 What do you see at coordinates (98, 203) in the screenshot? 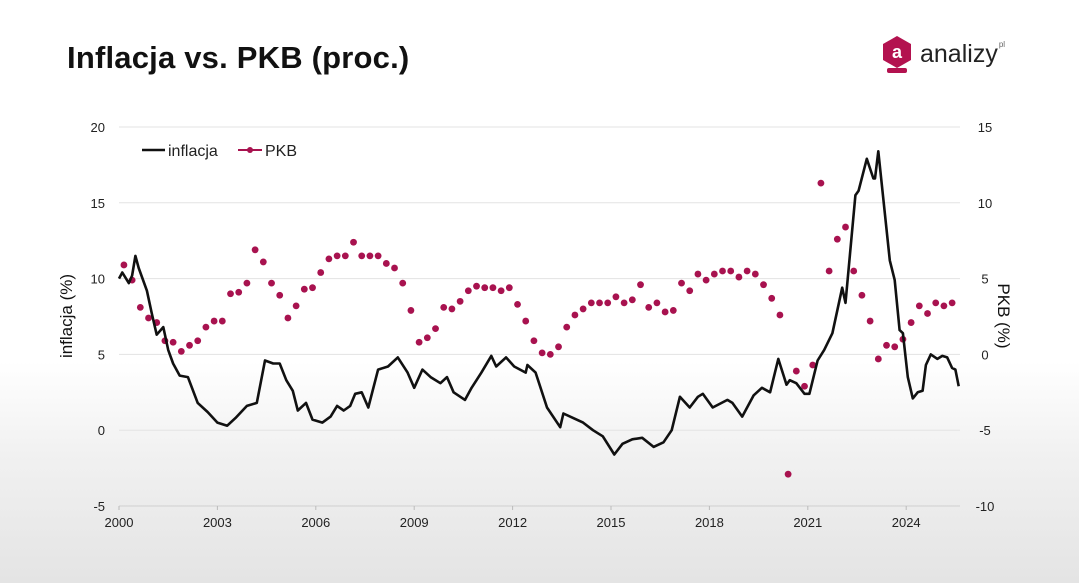
I see `y-tick-label: 15` at bounding box center [98, 203].